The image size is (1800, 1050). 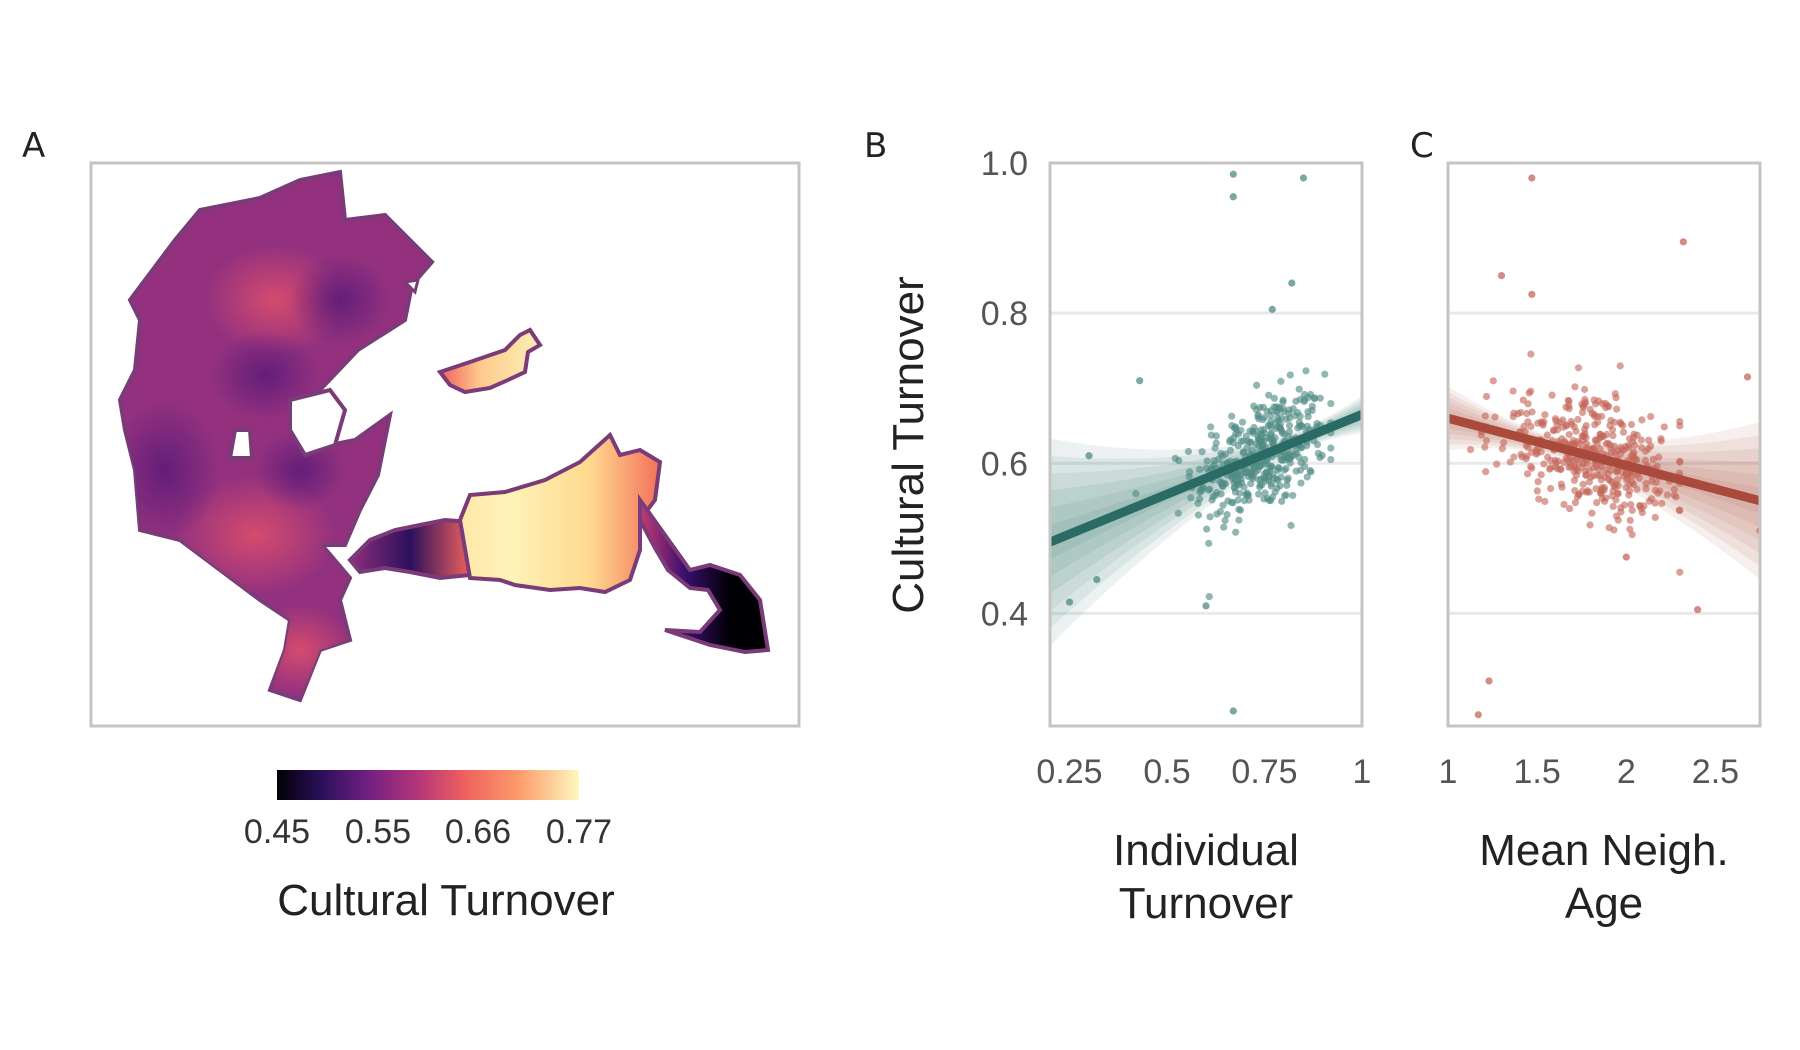 What do you see at coordinates (277, 832) in the screenshot?
I see `colorbar-tick-label: 0.45` at bounding box center [277, 832].